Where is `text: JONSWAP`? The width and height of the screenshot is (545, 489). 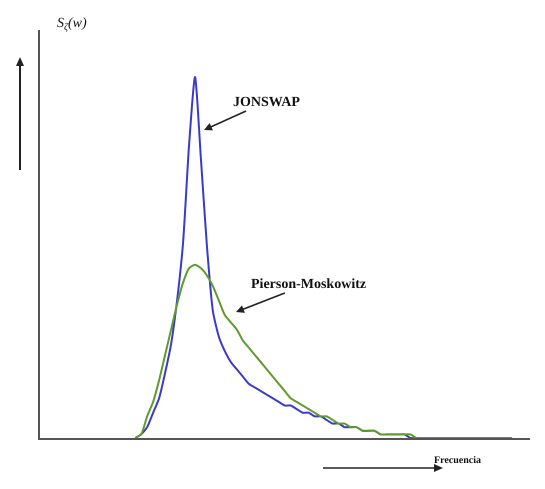 text: JONSWAP is located at coordinates (266, 102).